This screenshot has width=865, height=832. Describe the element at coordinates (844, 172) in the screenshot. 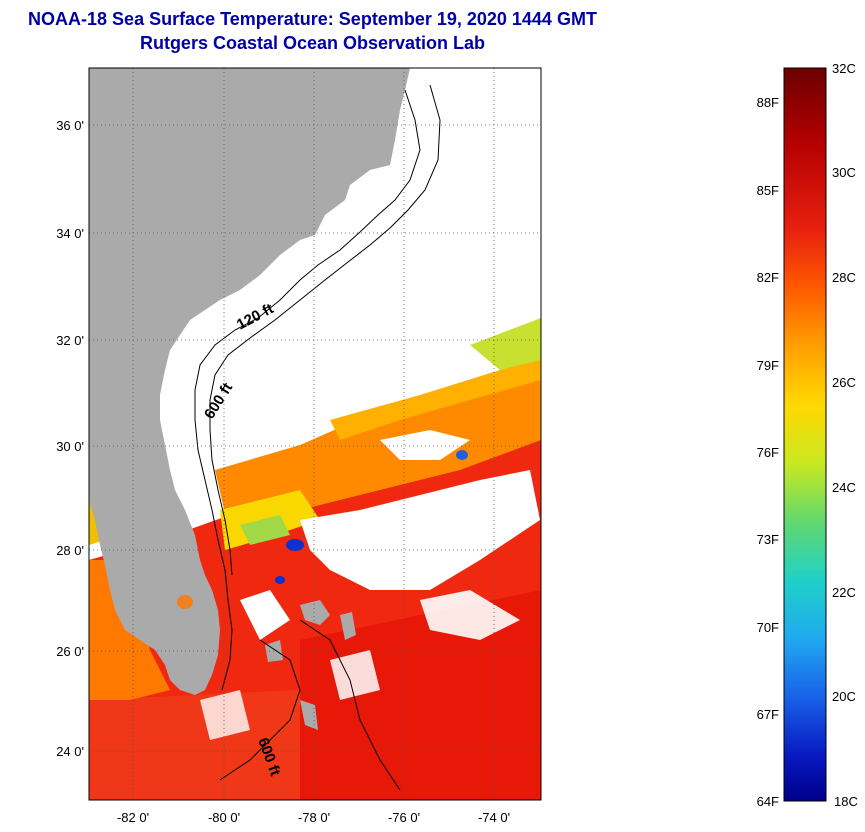

I see `cb-c-30: 30C` at that location.